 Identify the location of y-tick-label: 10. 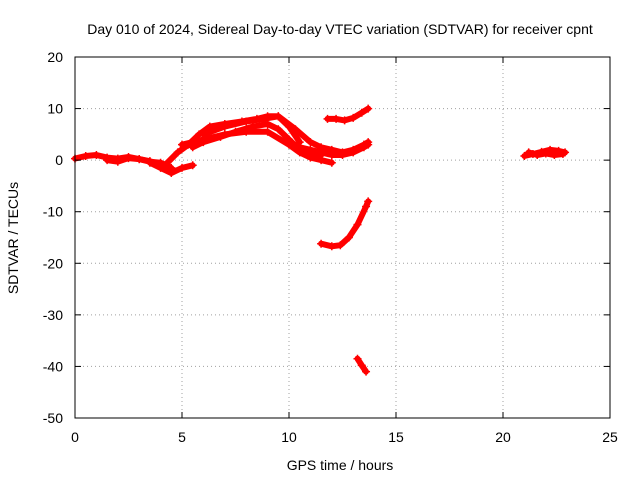
(55, 109).